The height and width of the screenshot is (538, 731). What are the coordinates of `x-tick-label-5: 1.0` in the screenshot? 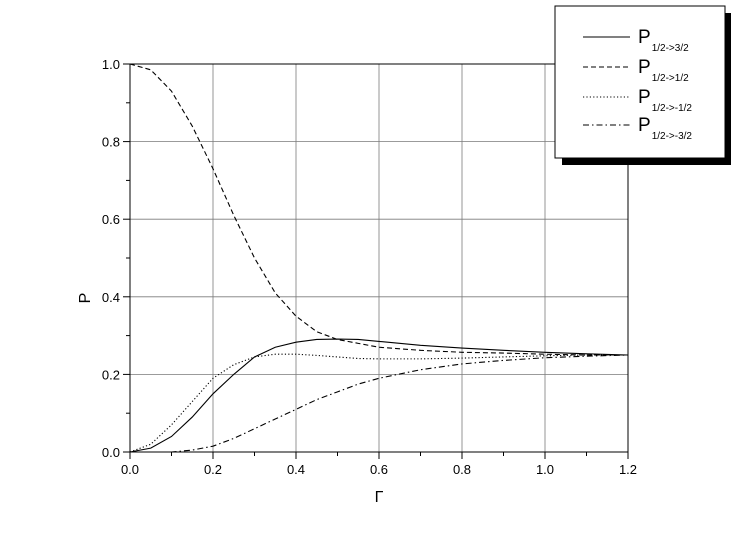 It's located at (545, 469).